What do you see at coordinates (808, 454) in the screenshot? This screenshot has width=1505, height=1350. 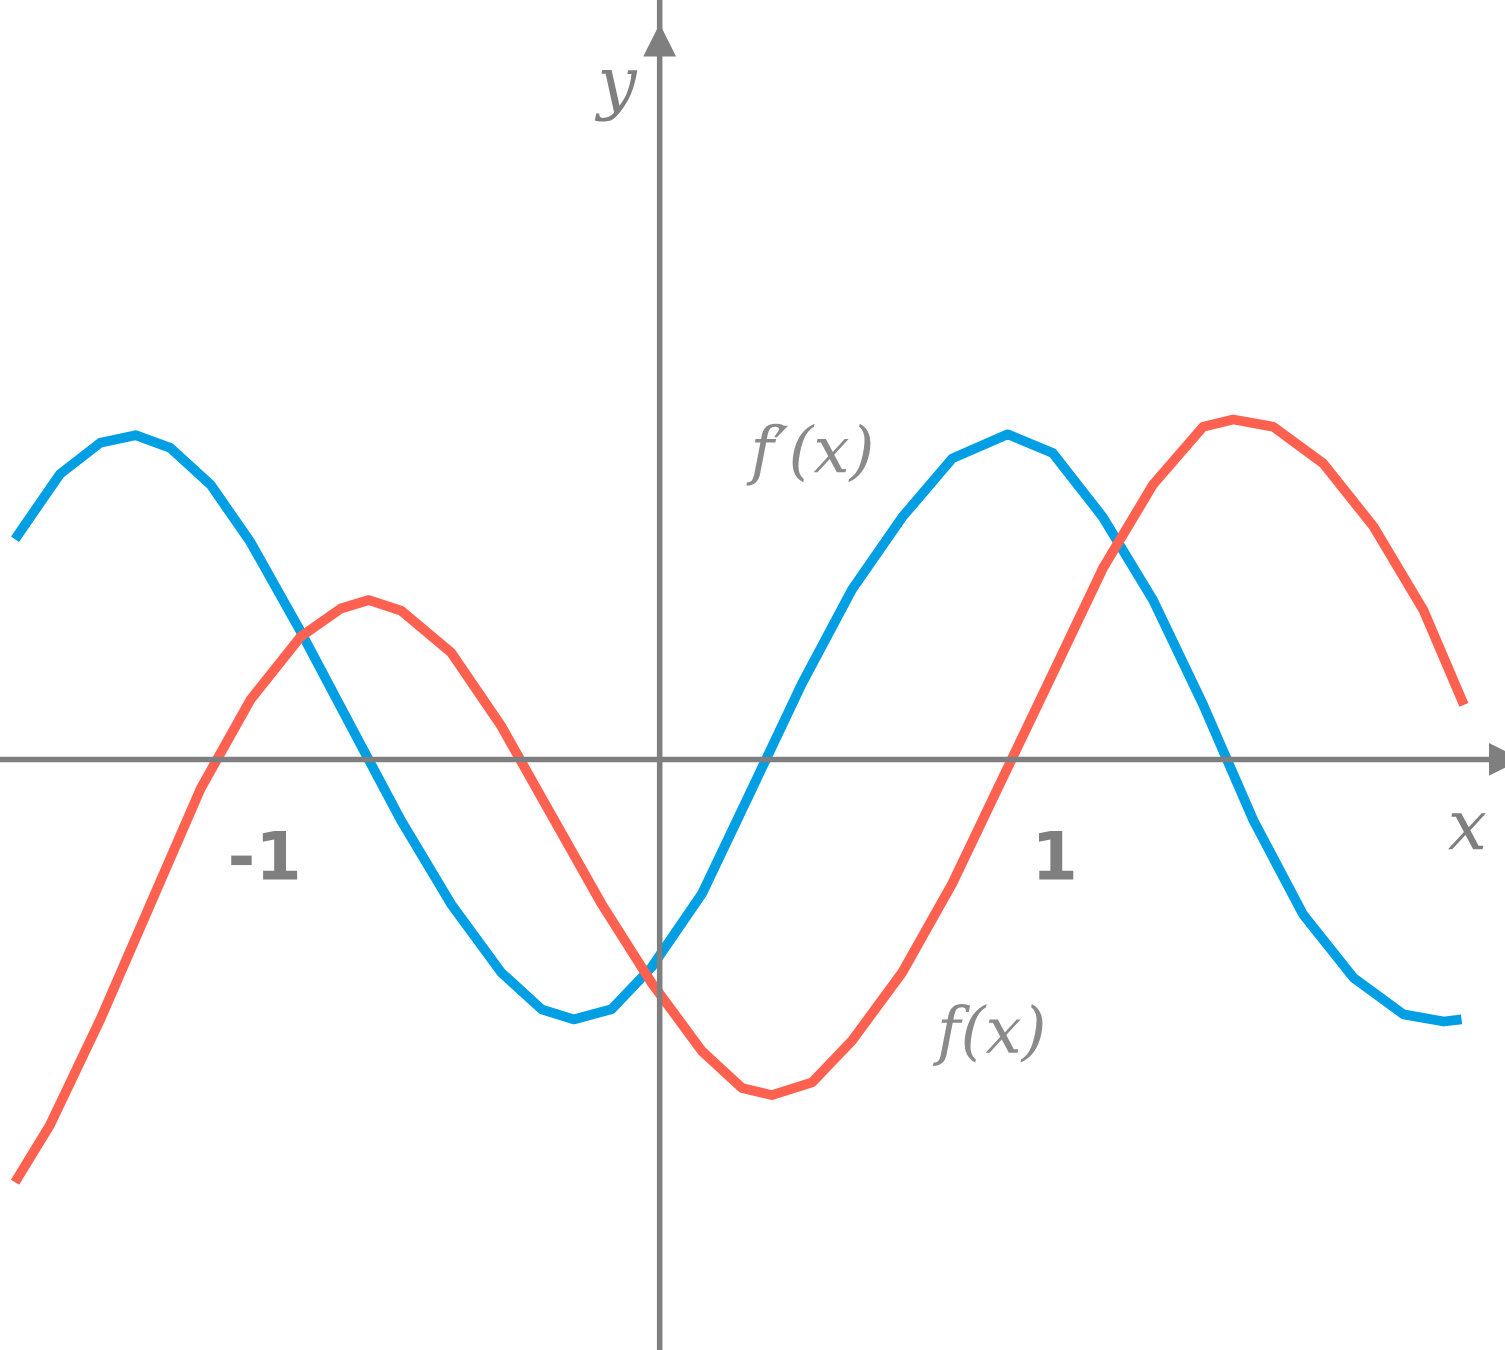 I see `series-label: f′(x)` at bounding box center [808, 454].